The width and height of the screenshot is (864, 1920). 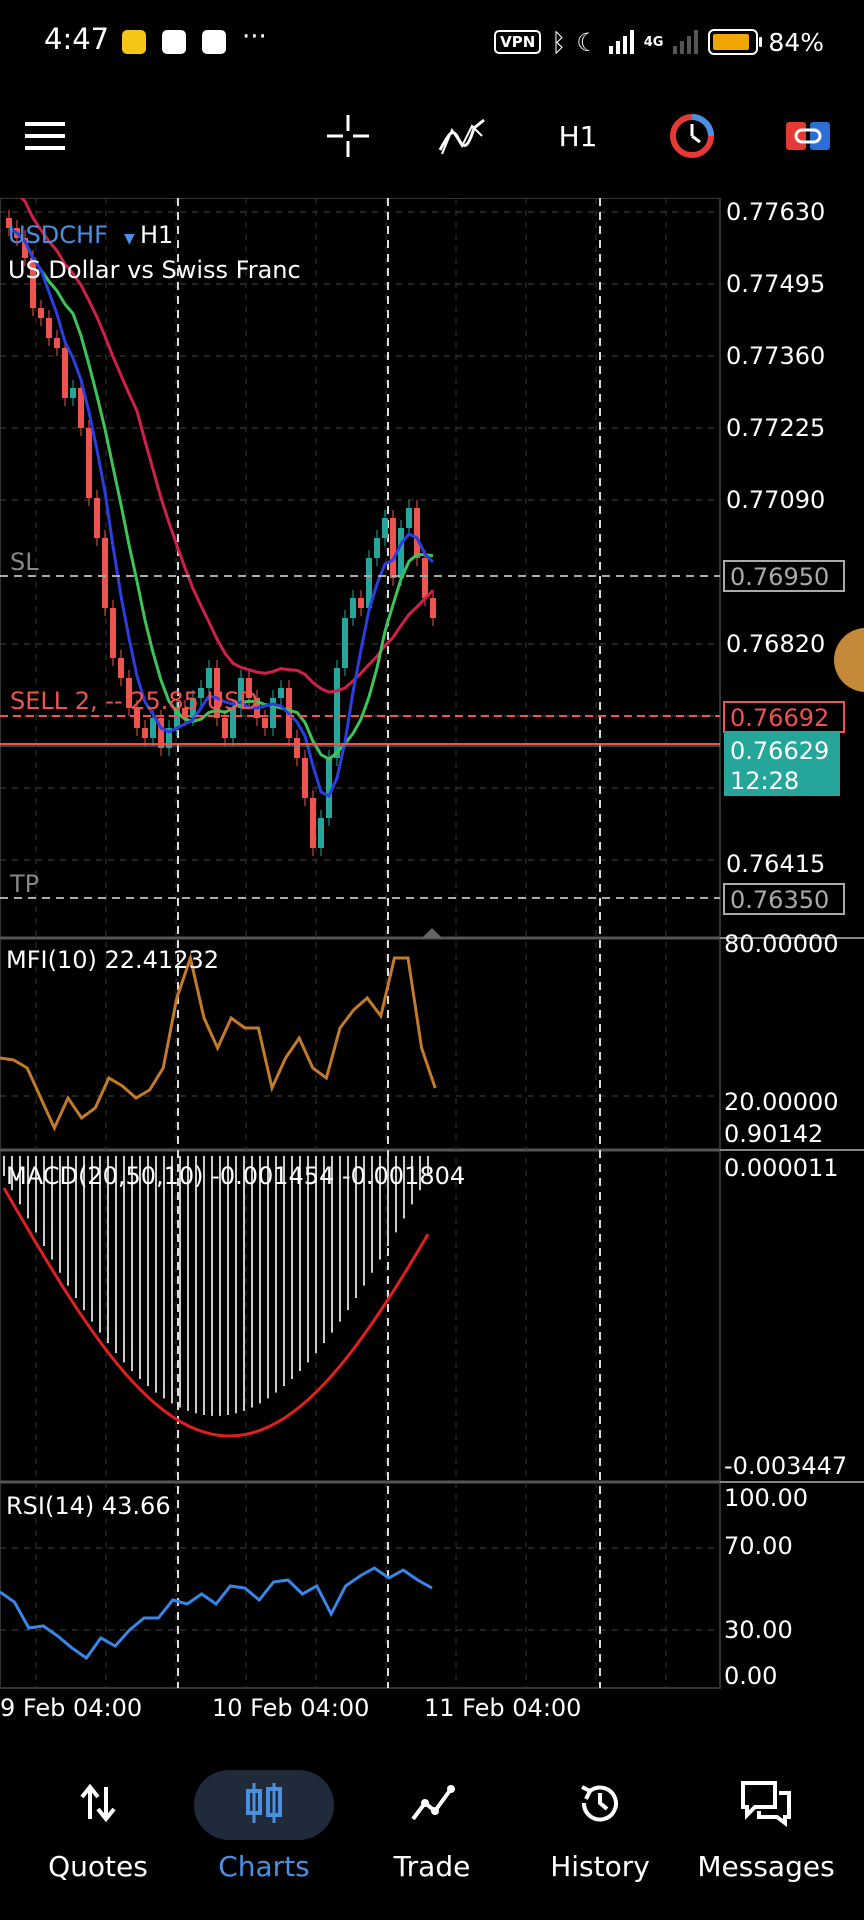 I want to click on mfi-level-20: 20.00000, so click(x=781, y=1102).